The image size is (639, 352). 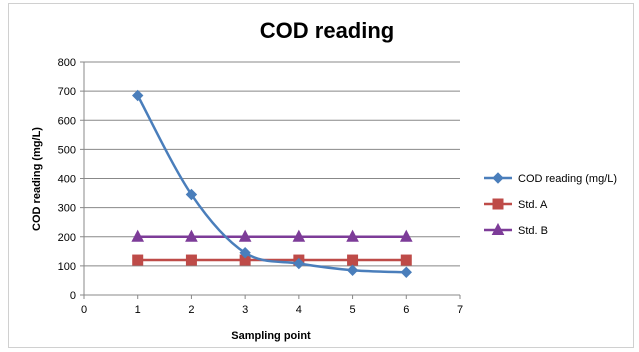 I want to click on chart-title: COD reading, so click(x=327, y=30).